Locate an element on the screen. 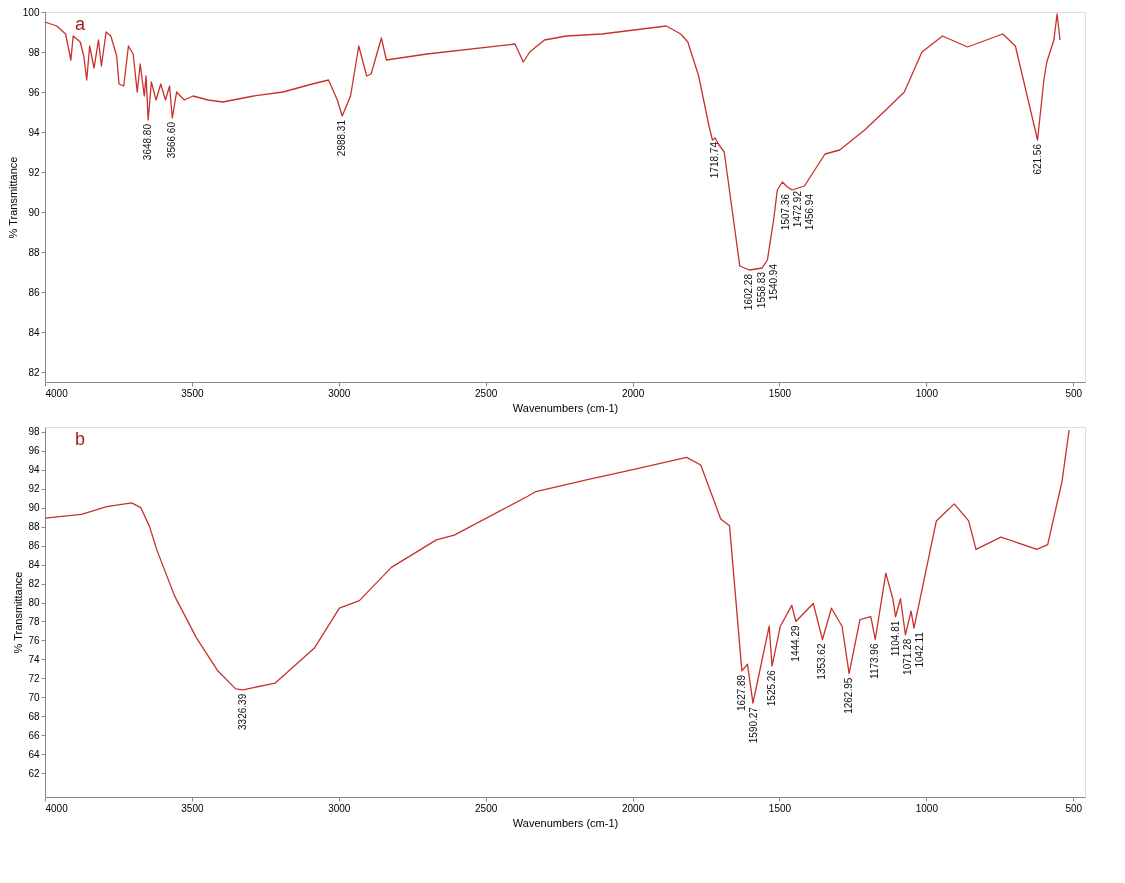 The height and width of the screenshot is (883, 1125). annotation: 3648.80 is located at coordinates (148, 142).